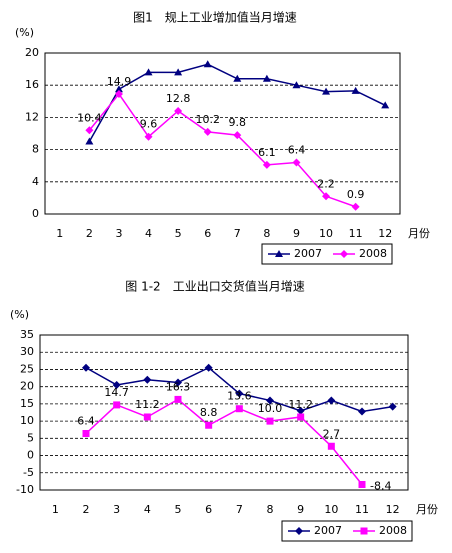 This screenshot has height=553, width=452. I want to click on data-label: 0.9, so click(356, 194).